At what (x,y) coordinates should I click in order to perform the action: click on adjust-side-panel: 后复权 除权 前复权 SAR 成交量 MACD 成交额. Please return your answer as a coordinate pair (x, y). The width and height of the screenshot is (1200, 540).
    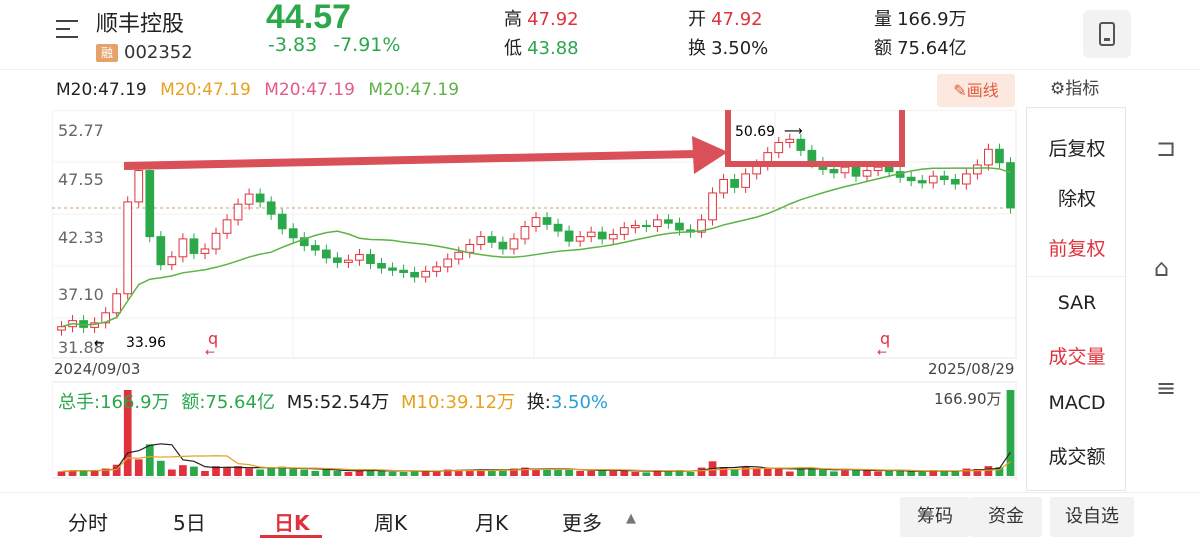
    Looking at the image, I should click on (1076, 299).